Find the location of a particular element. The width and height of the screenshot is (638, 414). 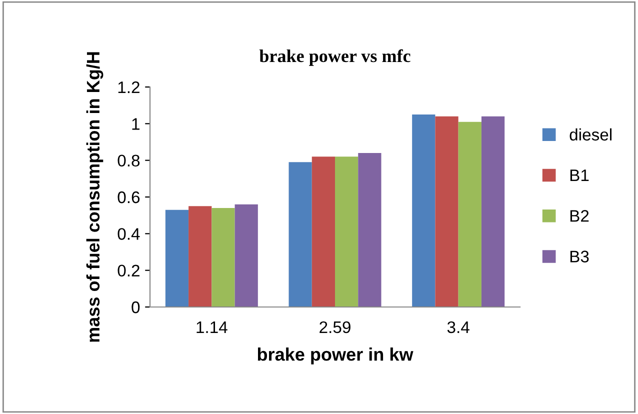

y-tick-label: 0.2 is located at coordinates (129, 270).